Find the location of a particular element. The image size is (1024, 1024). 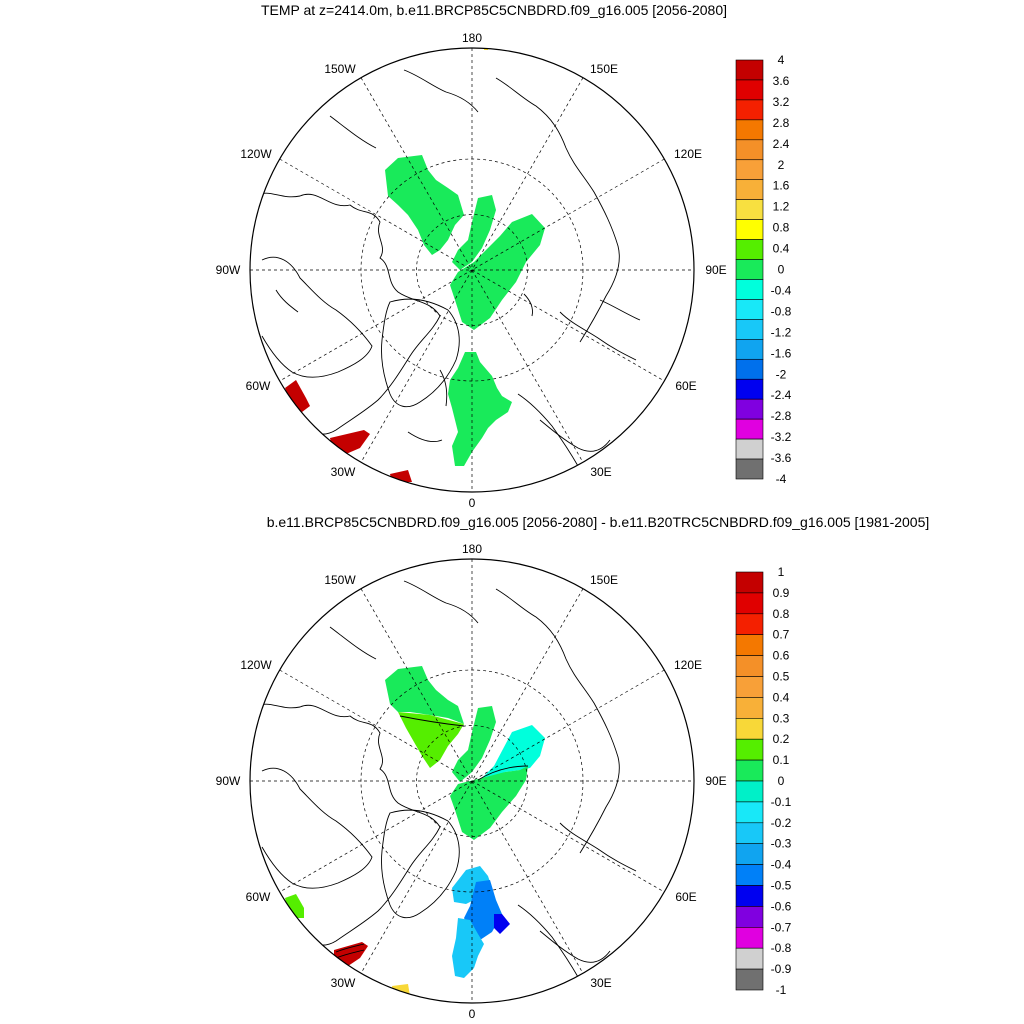

colorbar-tick-label: 0.6 is located at coordinates (781, 656).